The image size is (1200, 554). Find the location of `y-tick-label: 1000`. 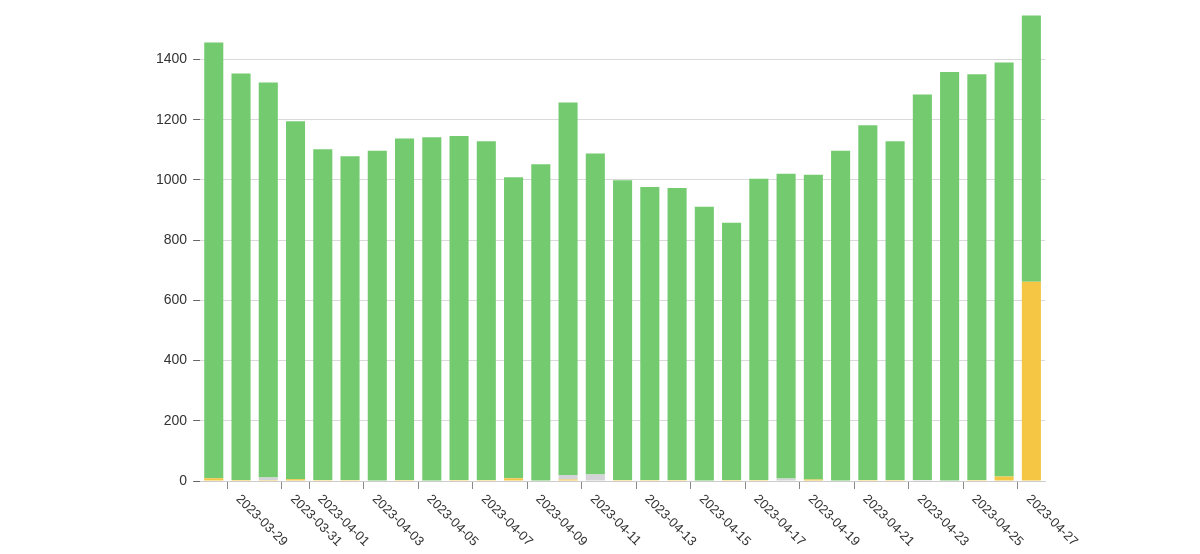

y-tick-label: 1000 is located at coordinates (171, 178).